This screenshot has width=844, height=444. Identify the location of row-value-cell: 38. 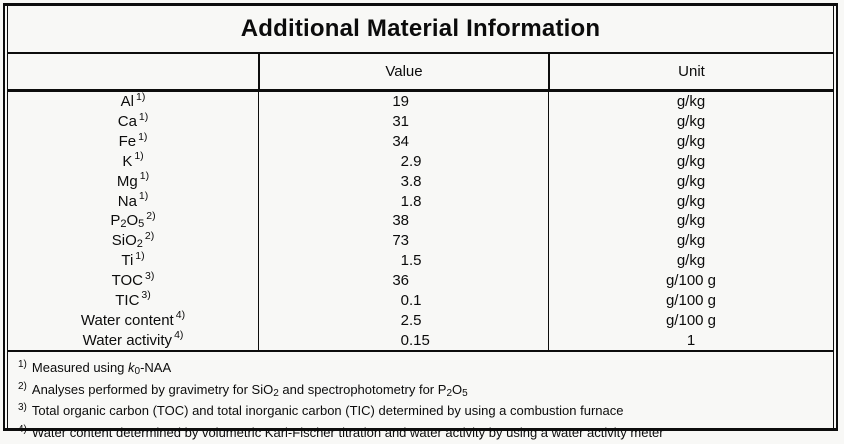
(403, 221).